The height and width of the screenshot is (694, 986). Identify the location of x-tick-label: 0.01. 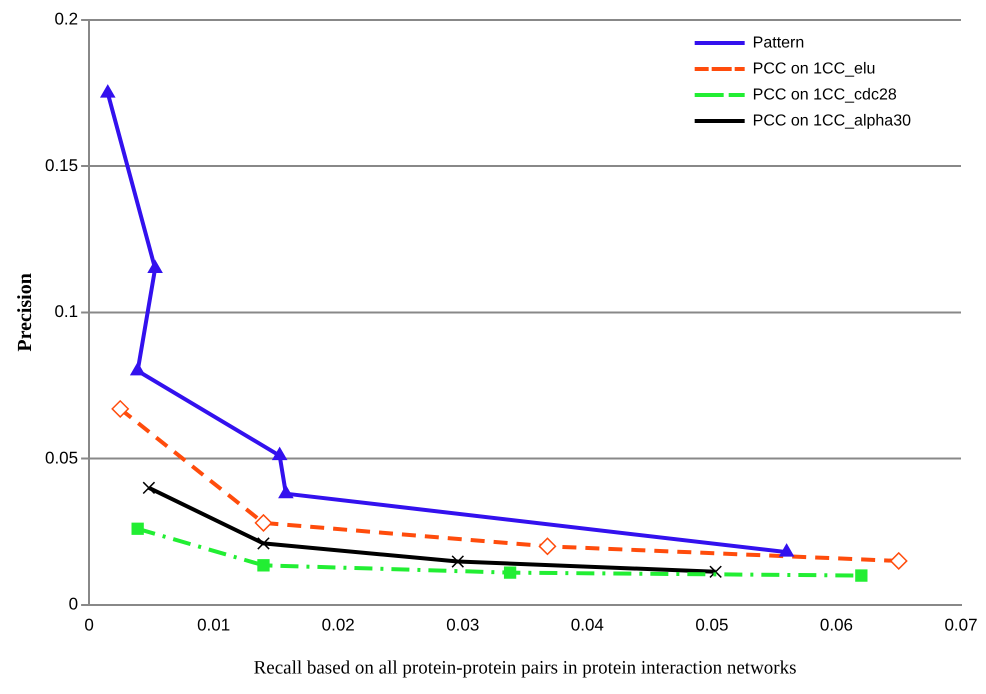
(213, 625).